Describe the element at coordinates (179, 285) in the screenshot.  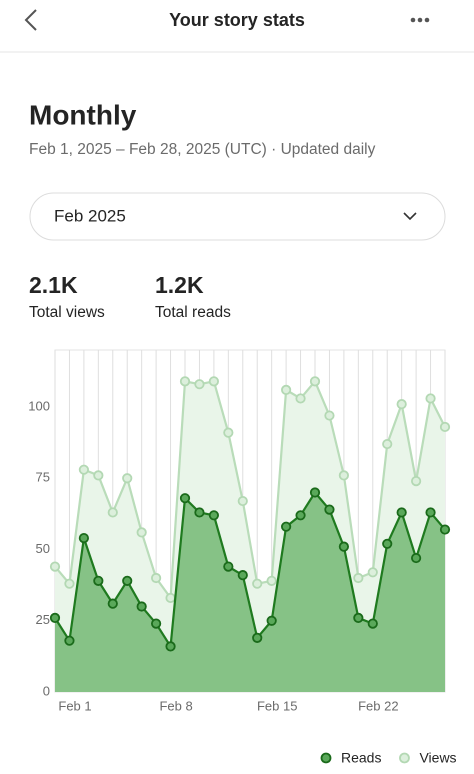
I see `stat-value: 1.2K` at that location.